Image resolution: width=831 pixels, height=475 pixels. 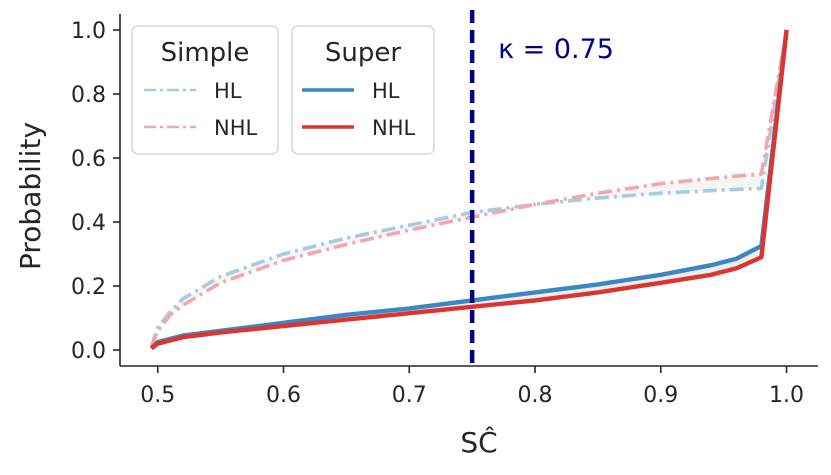 I want to click on y-tick-label: 0.2, so click(x=88, y=287).